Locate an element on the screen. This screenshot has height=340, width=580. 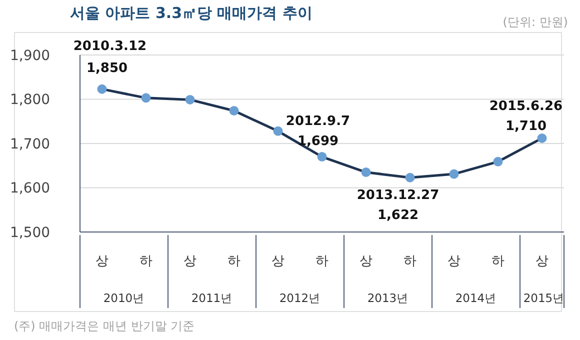
text: 2013년 is located at coordinates (388, 298).